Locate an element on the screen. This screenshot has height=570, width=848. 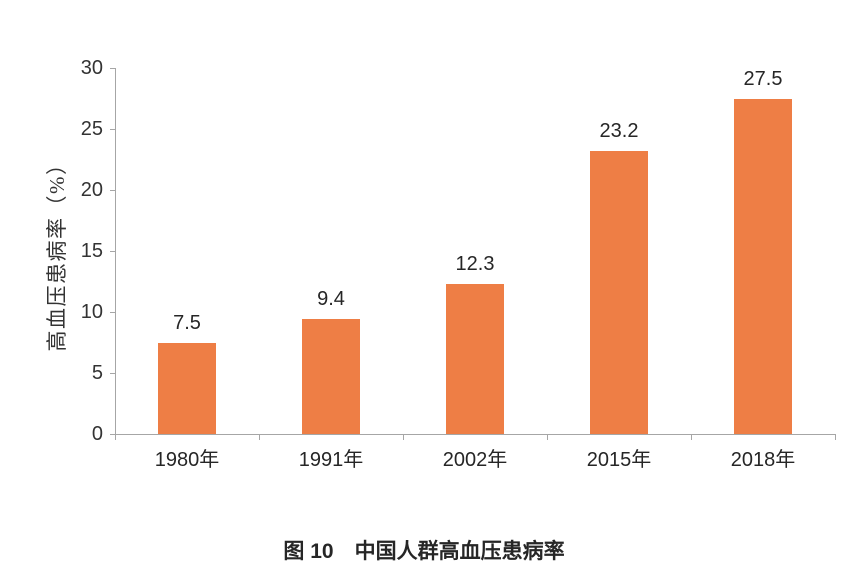
y-tick-label: 5 is located at coordinates (97, 373).